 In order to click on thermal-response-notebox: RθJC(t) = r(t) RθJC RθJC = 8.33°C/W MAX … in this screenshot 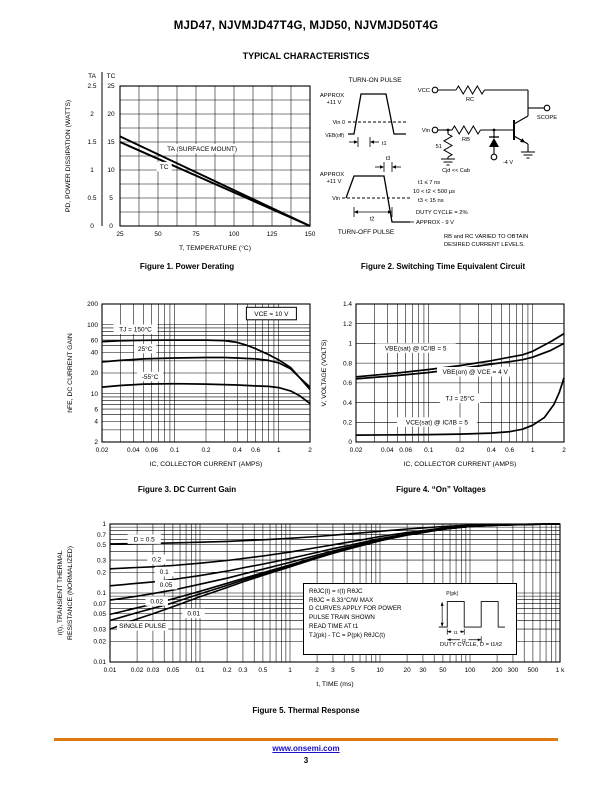, I will do `click(410, 619)`.